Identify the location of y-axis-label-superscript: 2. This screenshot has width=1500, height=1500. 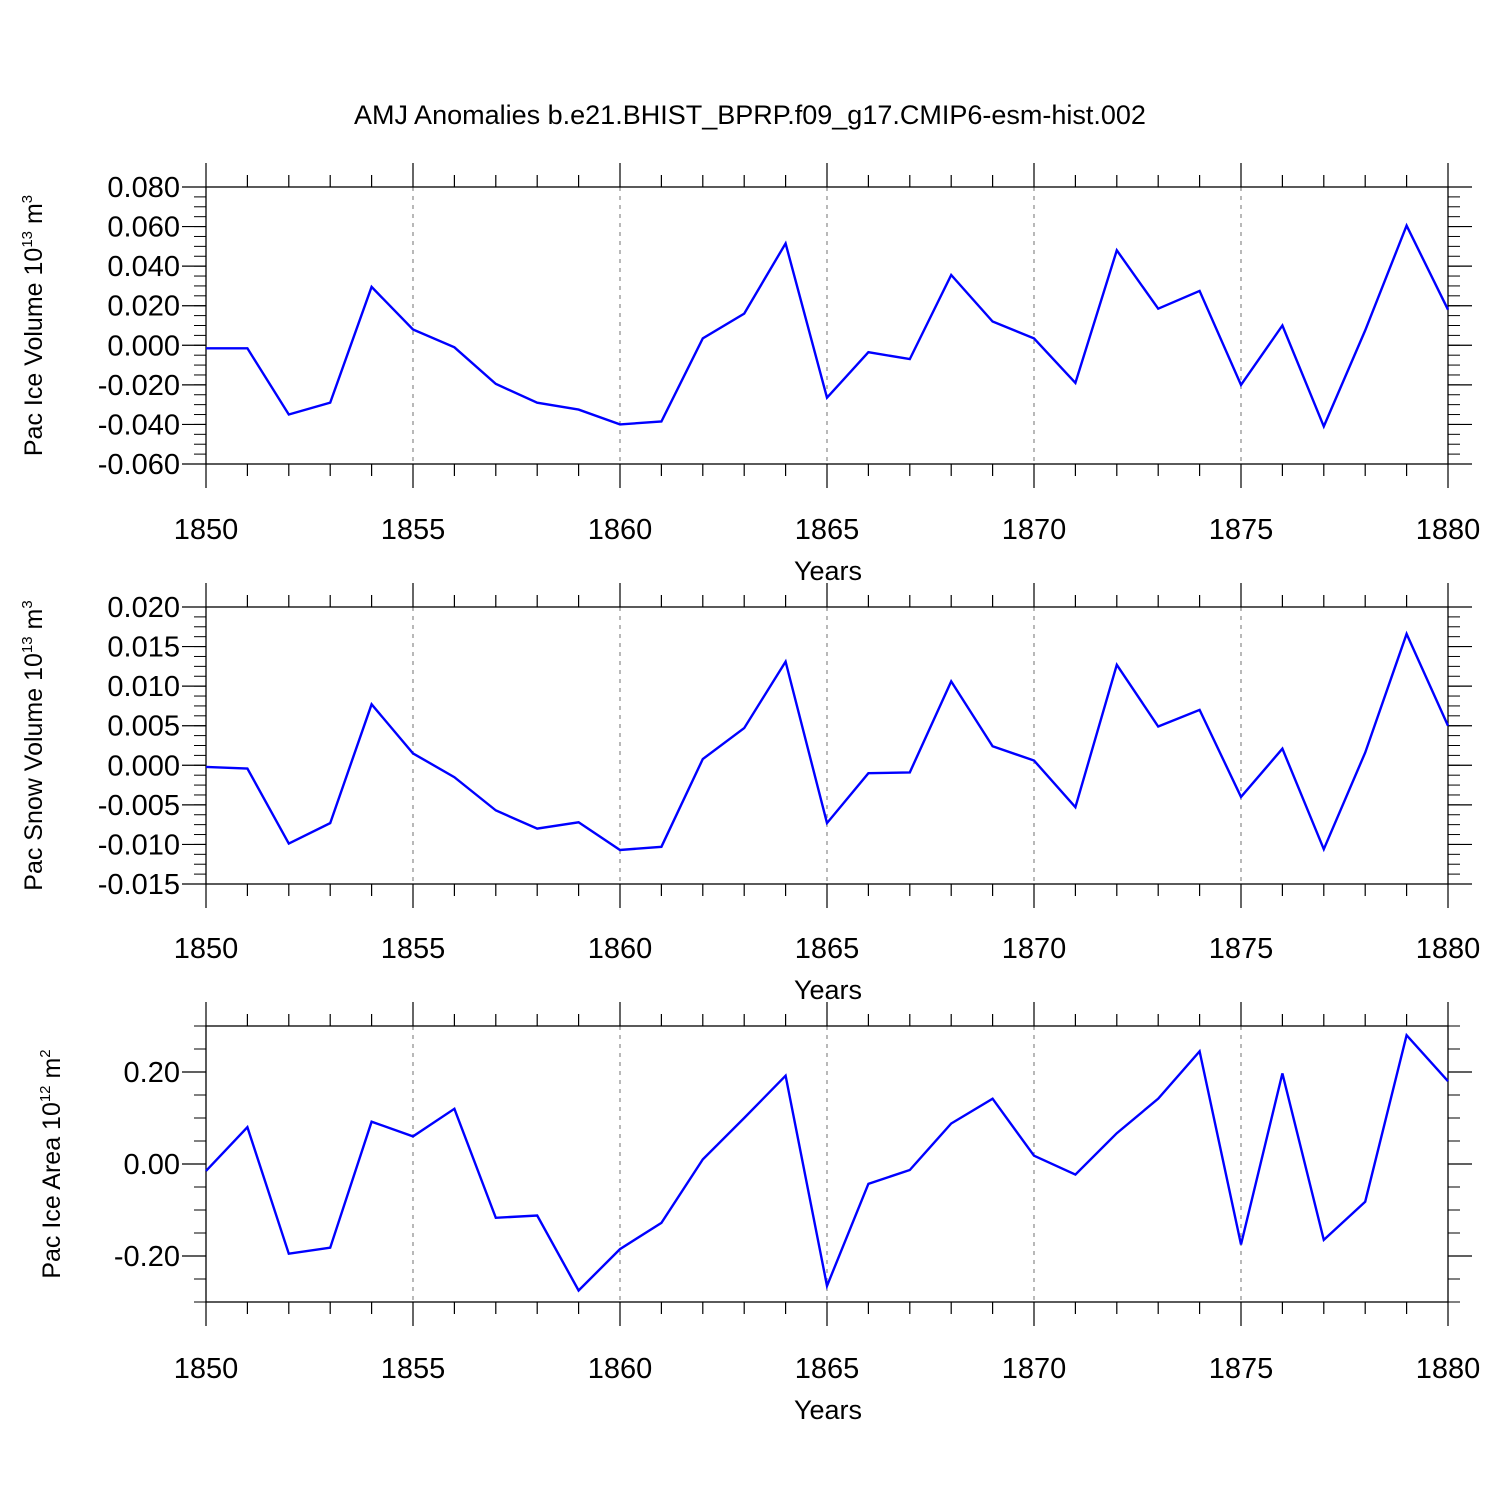
(45, 1053).